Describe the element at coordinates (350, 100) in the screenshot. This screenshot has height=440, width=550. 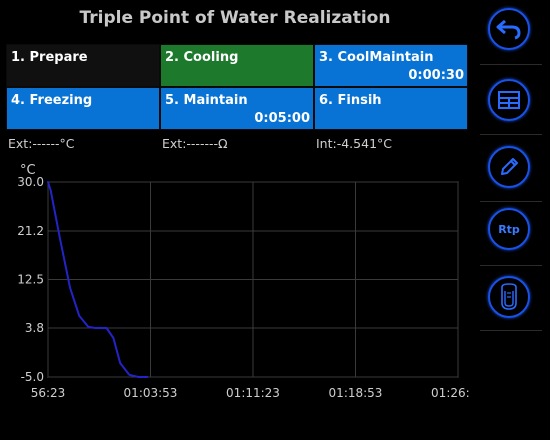
I see `step-label: 6. Finsih` at that location.